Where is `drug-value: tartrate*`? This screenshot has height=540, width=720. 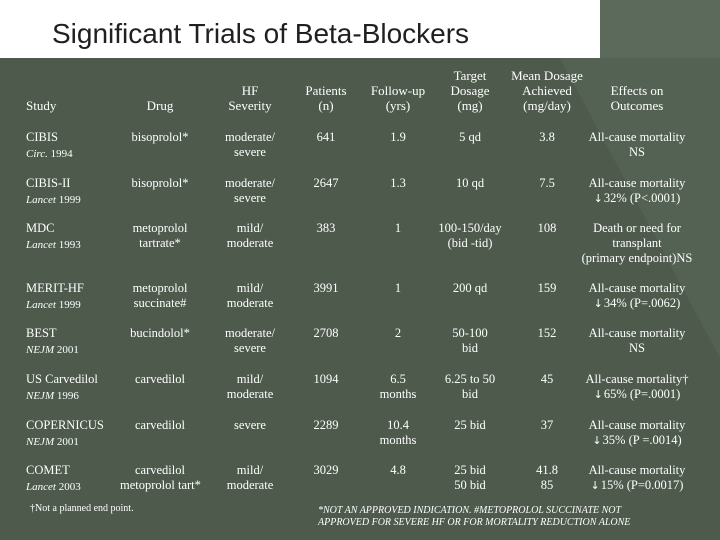 drug-value: tartrate* is located at coordinates (160, 243).